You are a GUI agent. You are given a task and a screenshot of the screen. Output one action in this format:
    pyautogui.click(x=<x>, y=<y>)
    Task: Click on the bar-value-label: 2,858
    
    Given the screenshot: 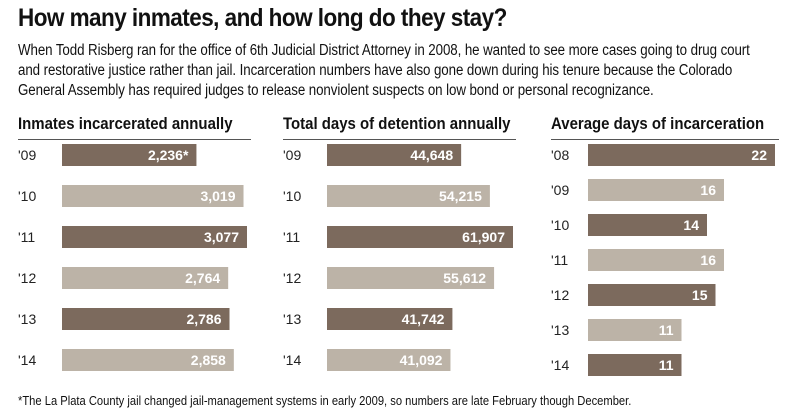 What is the action you would take?
    pyautogui.click(x=208, y=360)
    